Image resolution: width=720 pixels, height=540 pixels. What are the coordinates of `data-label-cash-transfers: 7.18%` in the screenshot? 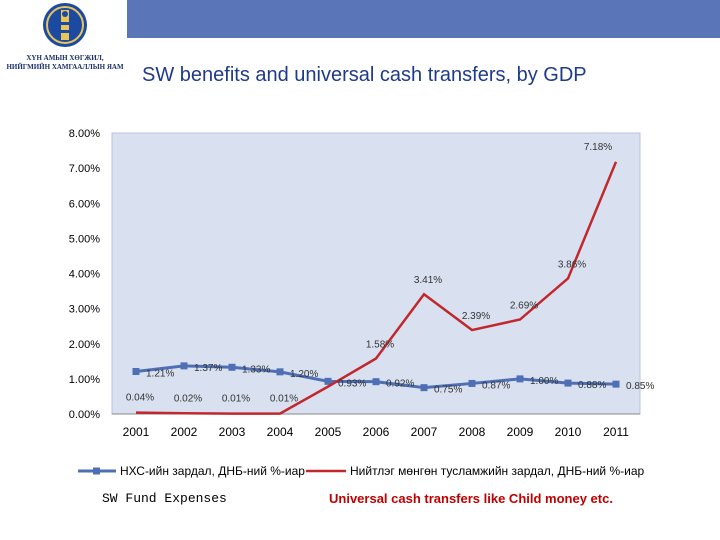 It's located at (598, 147).